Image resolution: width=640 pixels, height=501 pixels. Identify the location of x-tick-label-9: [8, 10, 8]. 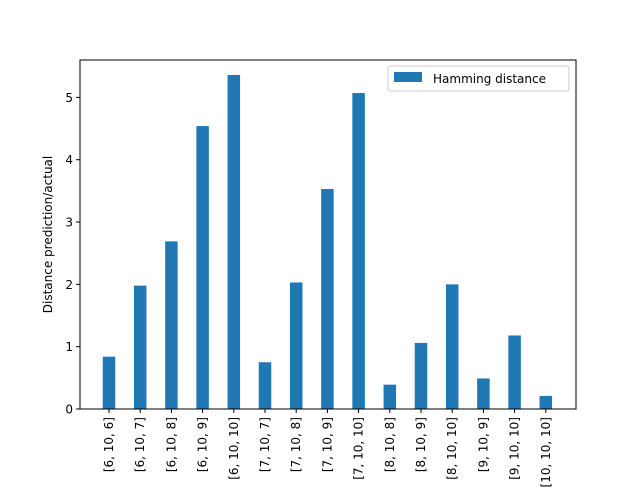
(390, 444).